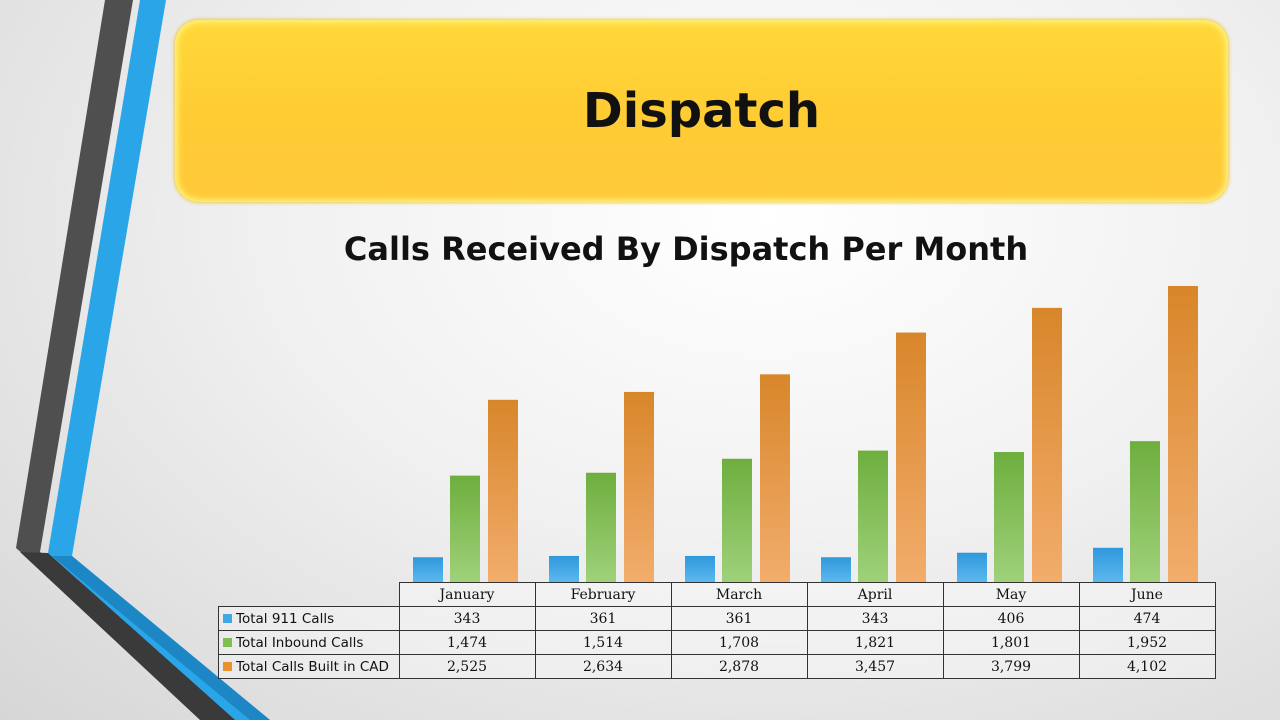 The height and width of the screenshot is (720, 1280). What do you see at coordinates (467, 642) in the screenshot?
I see `table-cell: 1,474` at bounding box center [467, 642].